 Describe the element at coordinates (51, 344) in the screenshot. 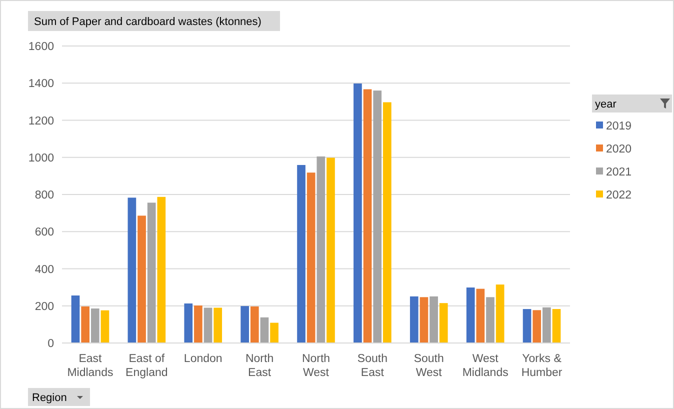

I see `y-tick-label: 0` at that location.